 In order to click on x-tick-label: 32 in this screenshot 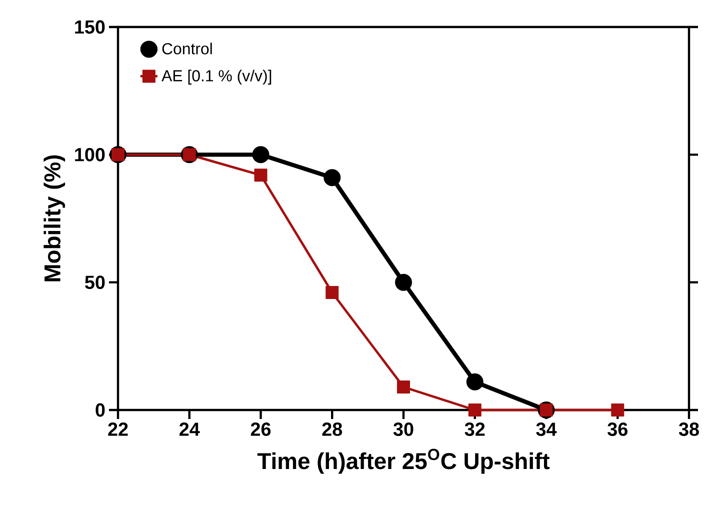, I will do `click(474, 429)`.